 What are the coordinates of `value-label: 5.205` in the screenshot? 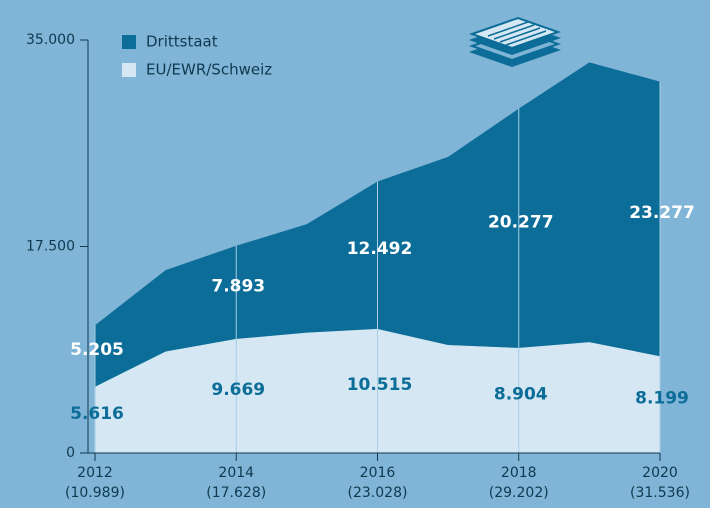 It's located at (97, 350).